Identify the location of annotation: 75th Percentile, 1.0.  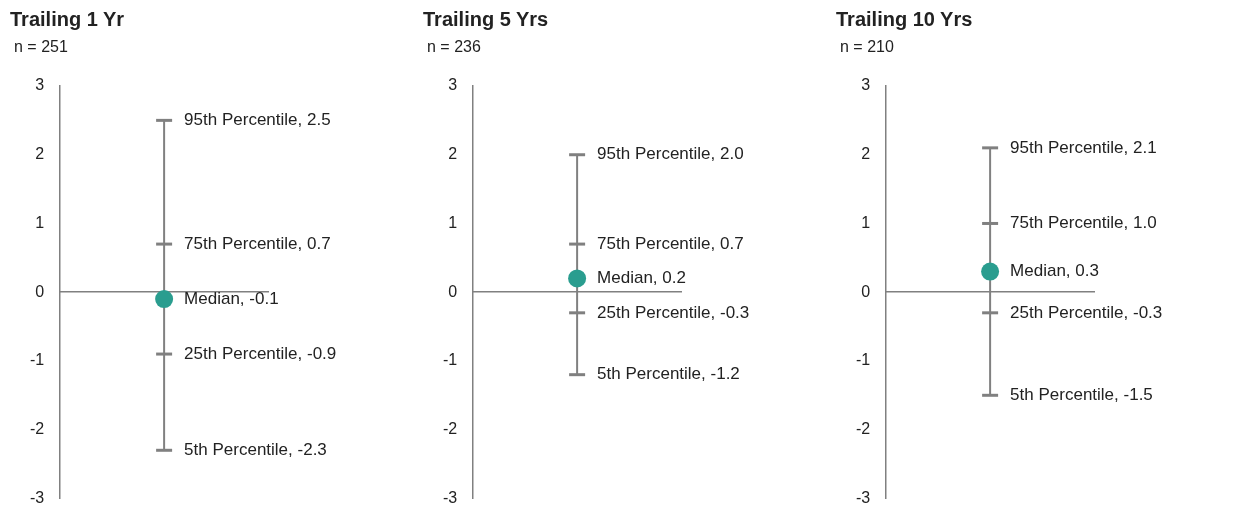
(1083, 223).